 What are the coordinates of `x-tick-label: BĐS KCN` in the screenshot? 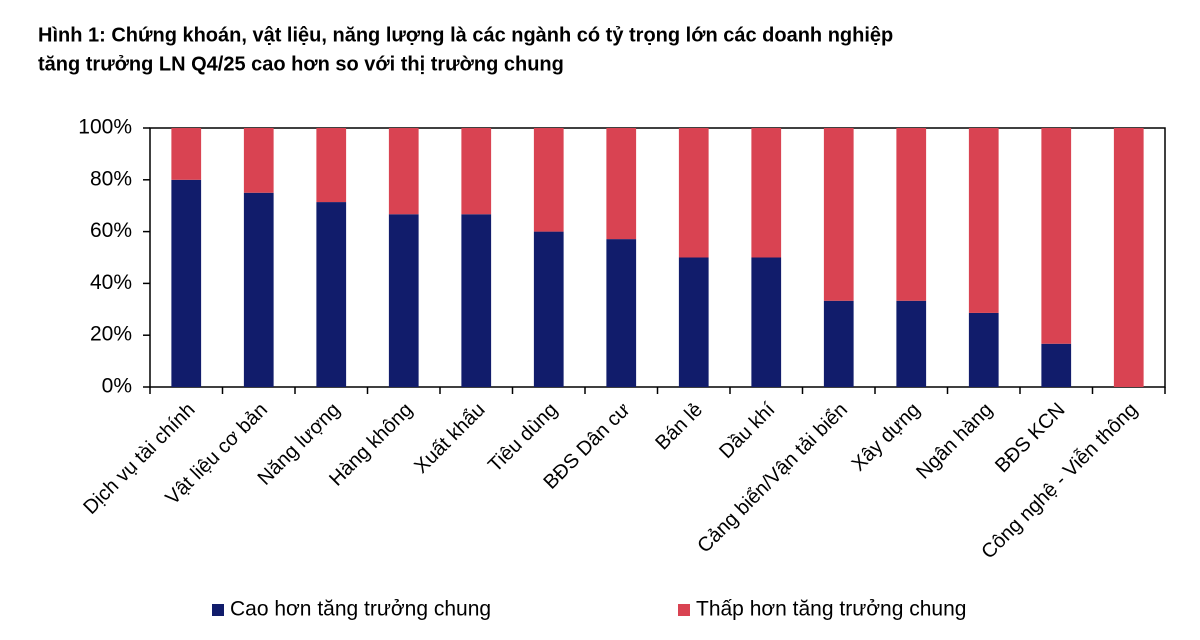 It's located at (1030, 438).